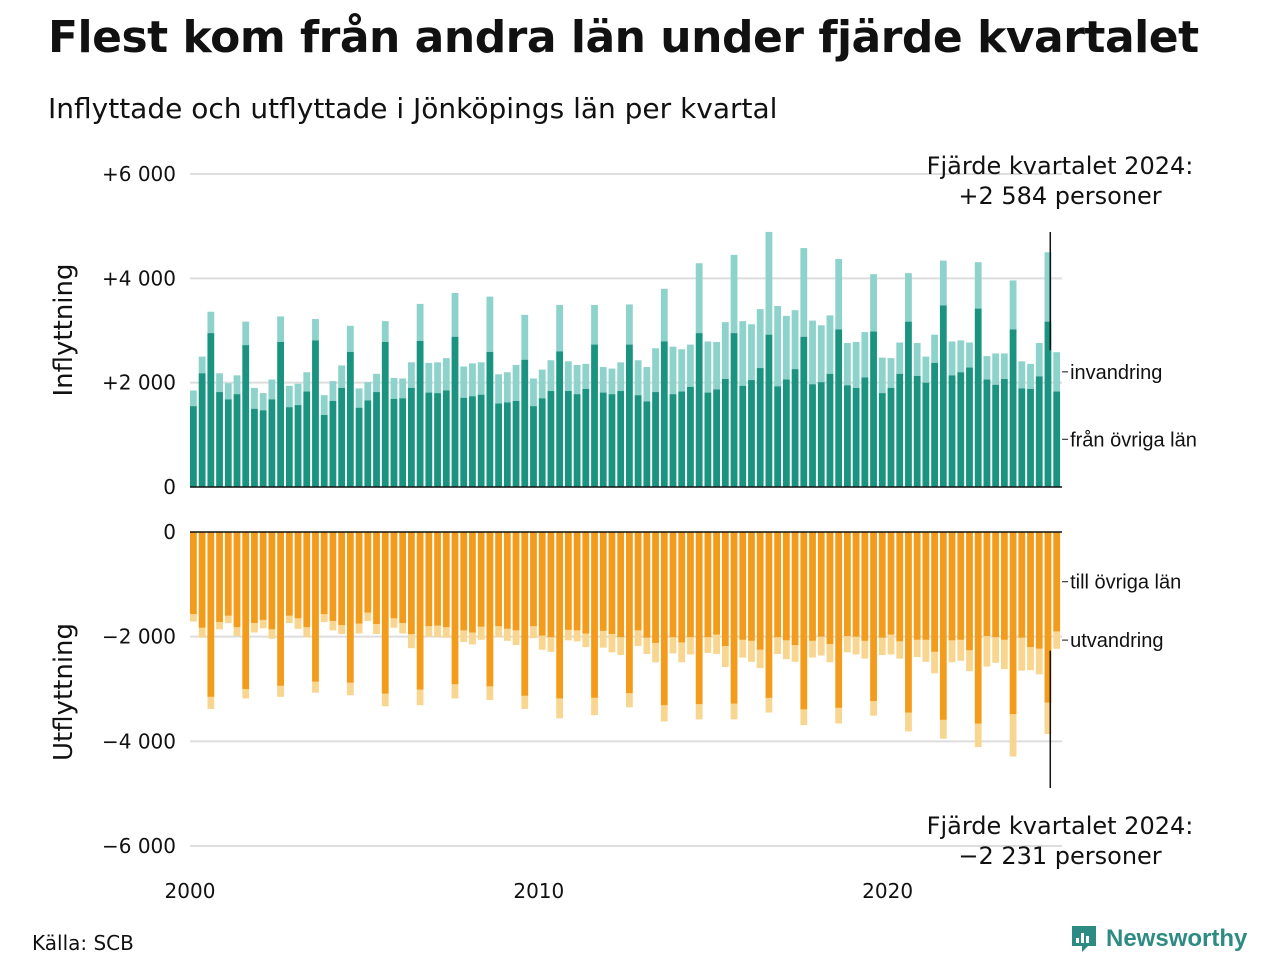 This screenshot has height=960, width=1280. Describe the element at coordinates (1125, 583) in the screenshot. I see `legend-label: till övriga län` at that location.